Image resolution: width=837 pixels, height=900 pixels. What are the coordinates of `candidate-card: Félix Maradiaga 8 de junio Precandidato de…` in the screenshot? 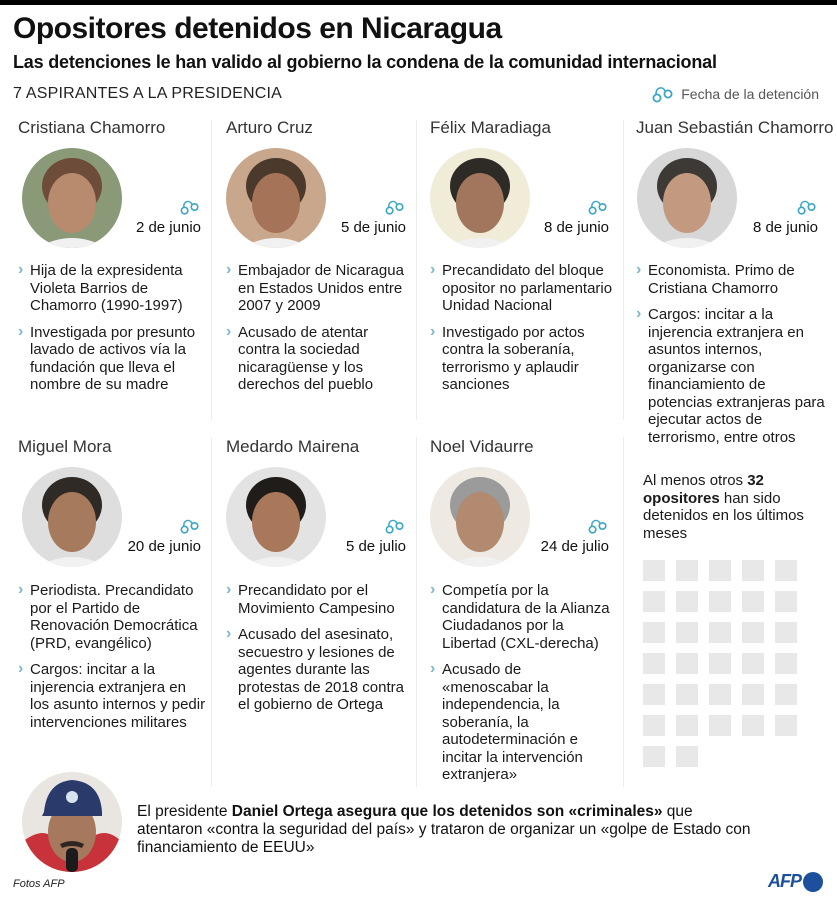 It's located at (526, 268).